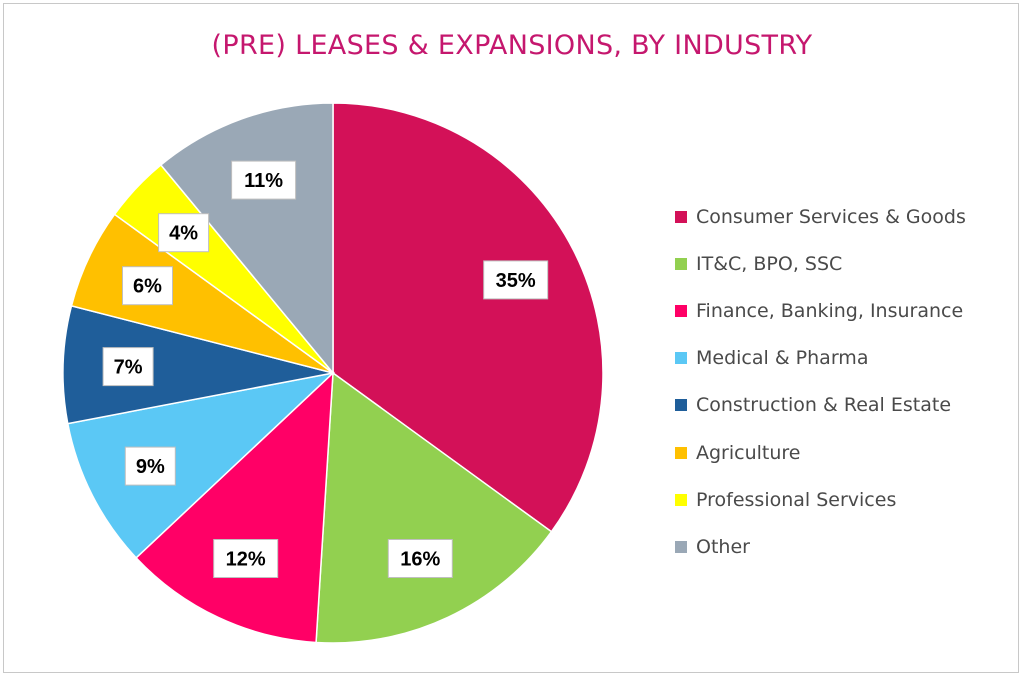 The image size is (1024, 678). I want to click on data-label-text: 7%, so click(128, 368).